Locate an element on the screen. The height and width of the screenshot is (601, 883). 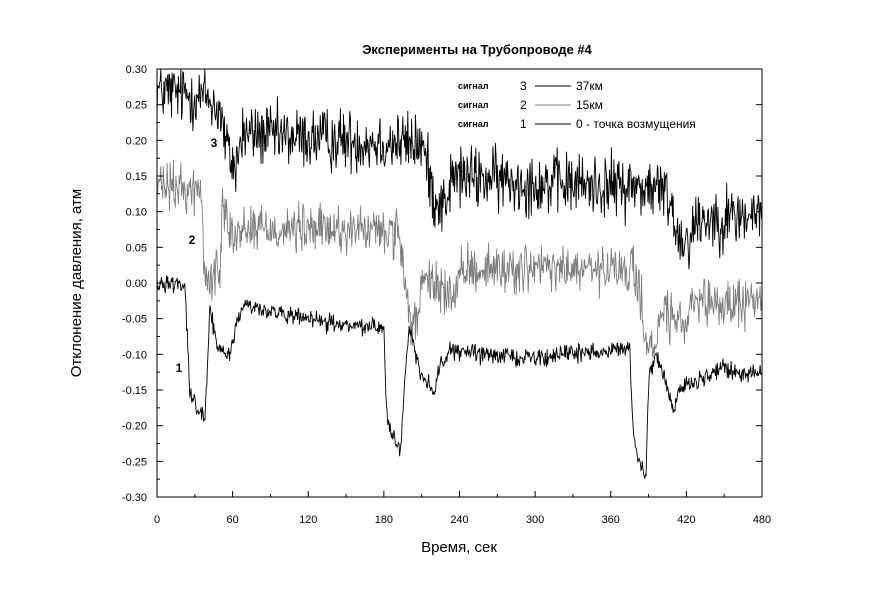
y-tick-label: -0.15 is located at coordinates (134, 391).